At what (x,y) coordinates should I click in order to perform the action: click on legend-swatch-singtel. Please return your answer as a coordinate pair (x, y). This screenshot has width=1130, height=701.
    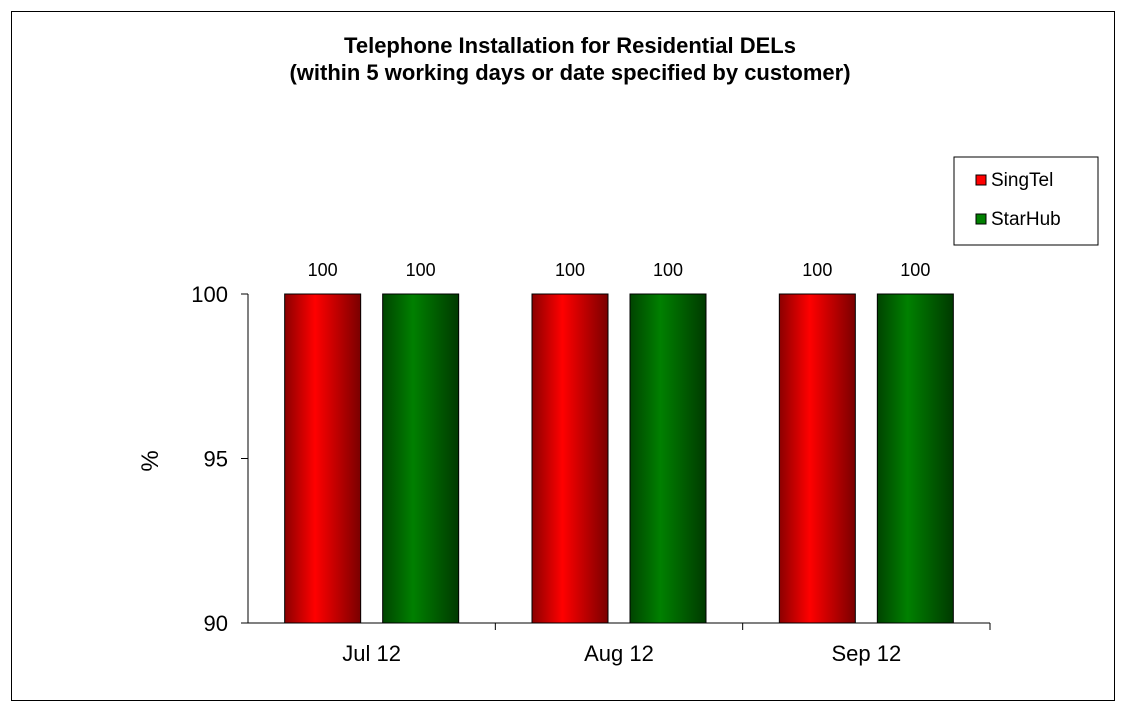
    Looking at the image, I should click on (981, 180).